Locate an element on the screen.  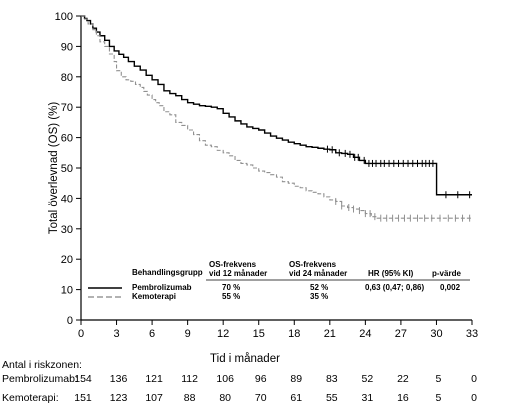
risk-value-pembrolizumab: 89 is located at coordinates (296, 379).